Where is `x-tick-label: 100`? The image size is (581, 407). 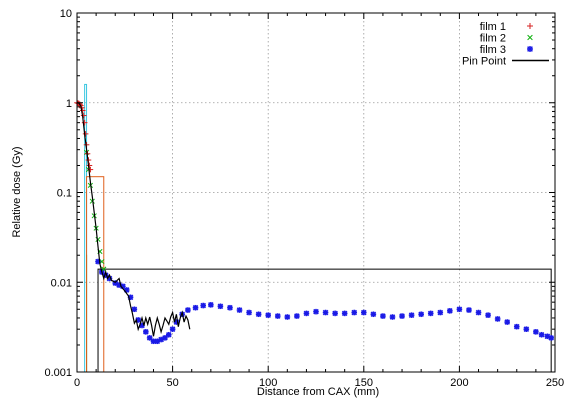 x-tick-label: 100 is located at coordinates (268, 383).